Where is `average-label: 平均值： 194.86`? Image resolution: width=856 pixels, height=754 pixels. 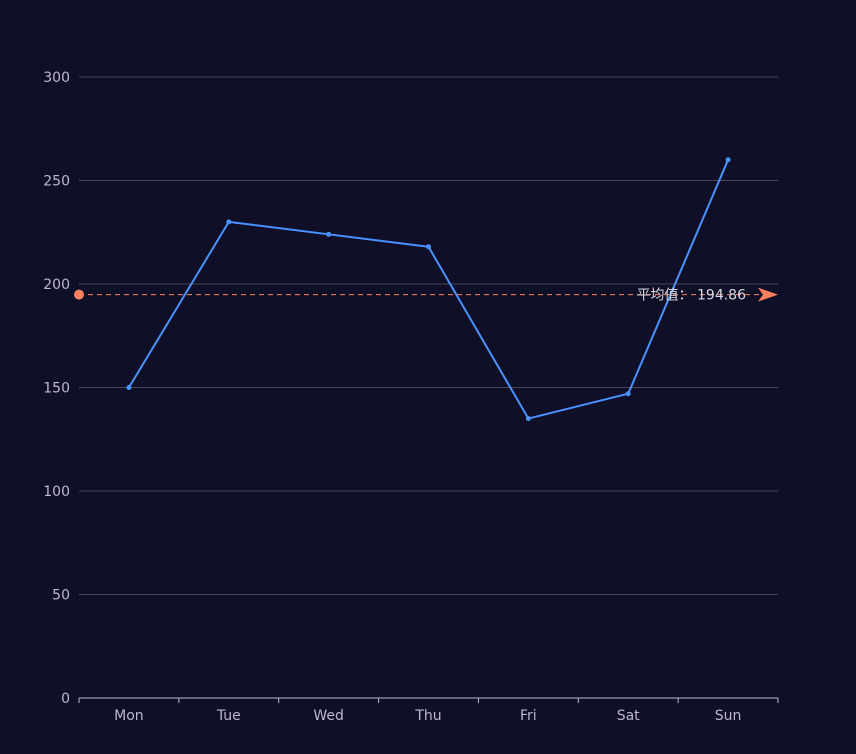 average-label: 平均值： 194.86 is located at coordinates (692, 296).